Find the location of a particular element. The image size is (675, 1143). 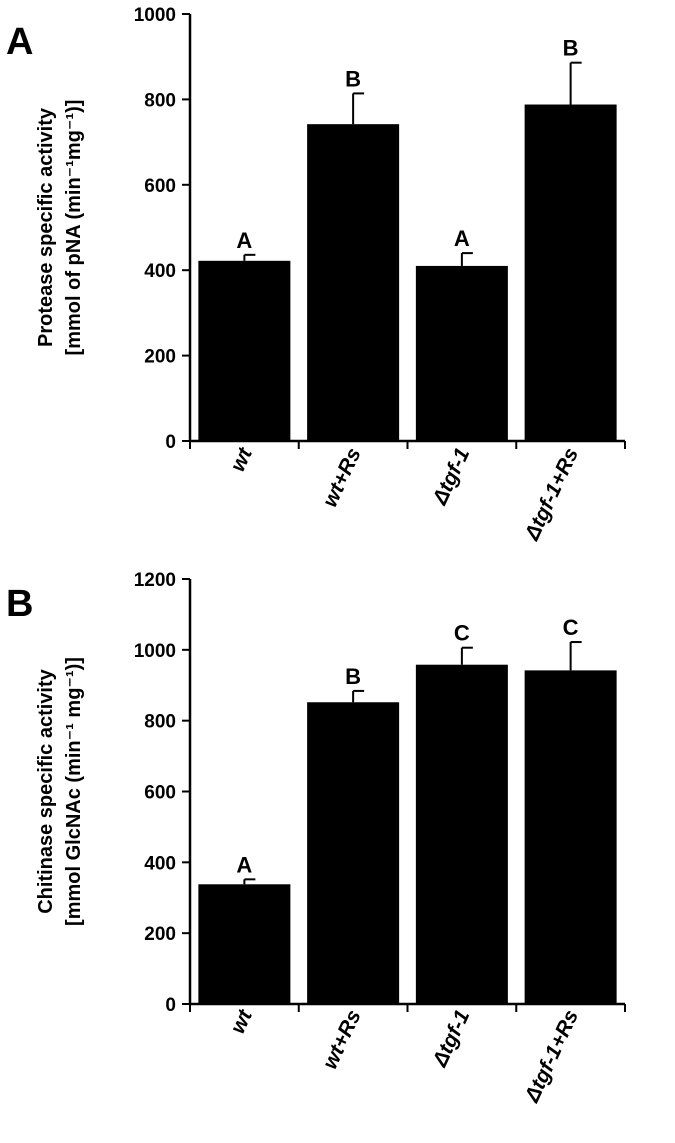

y-axis-label-units: [mmol of pNA (min⁻¹mg⁻¹)] is located at coordinates (74, 228).